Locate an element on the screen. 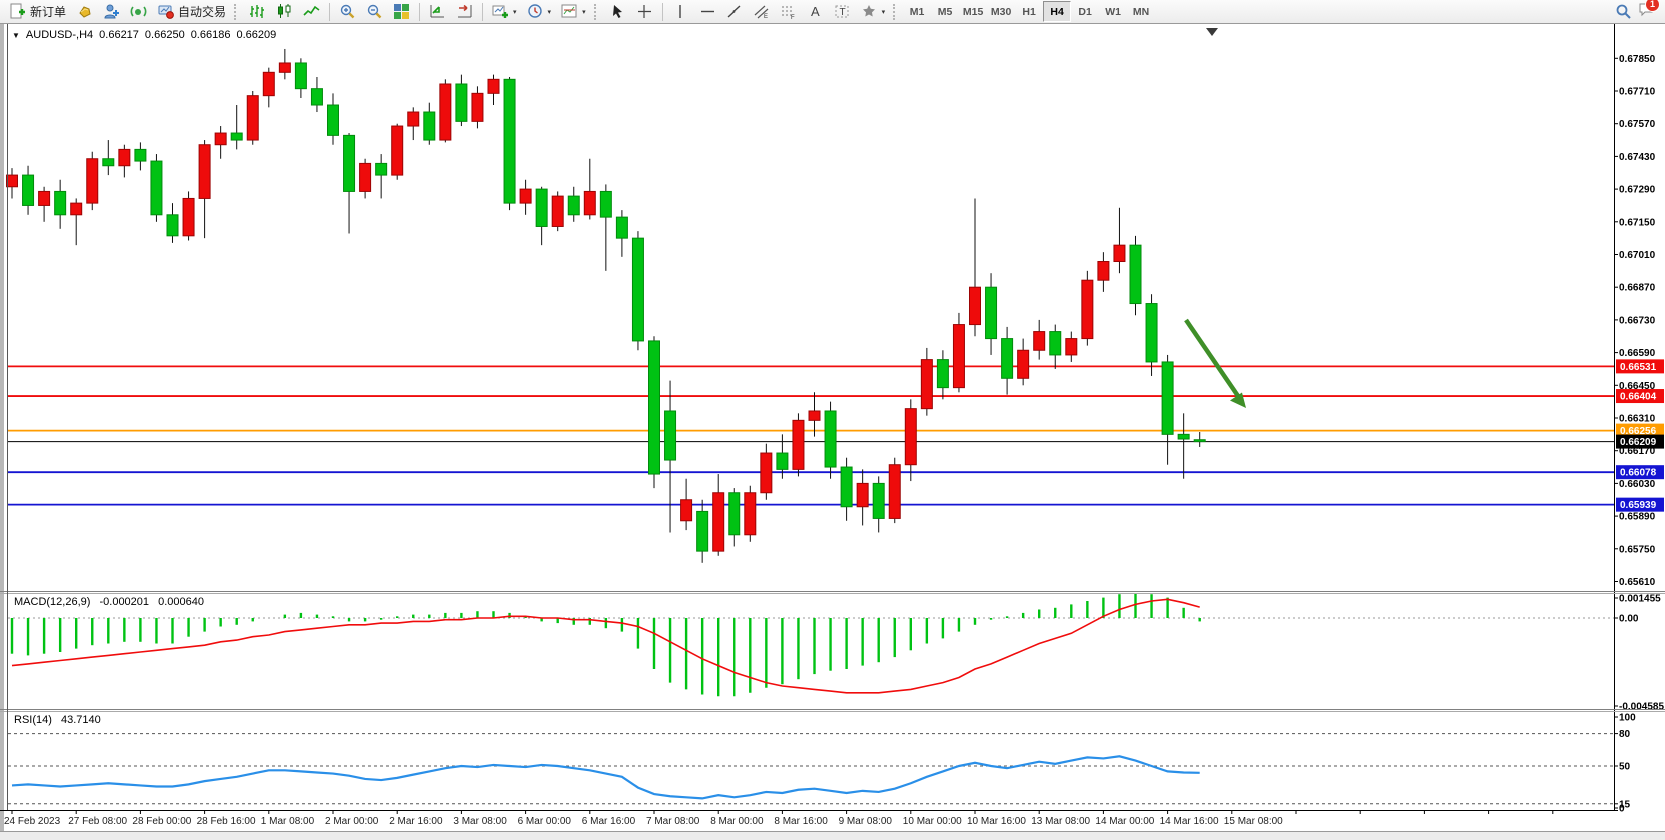  timeframe-mn-button: MN is located at coordinates (1141, 11).